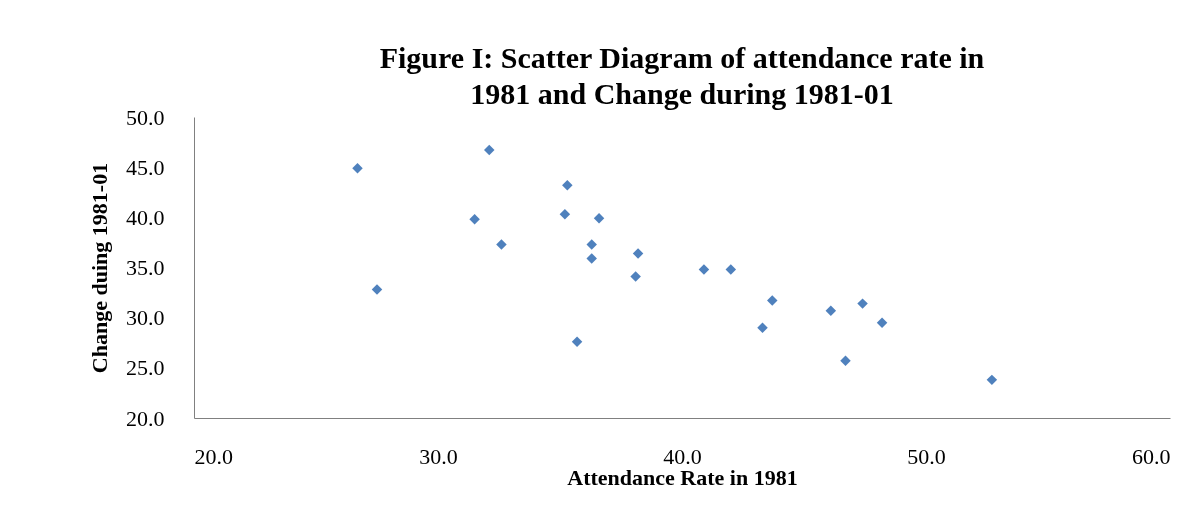  I want to click on y-axis-title: Change duing 1981-01, so click(99, 268).